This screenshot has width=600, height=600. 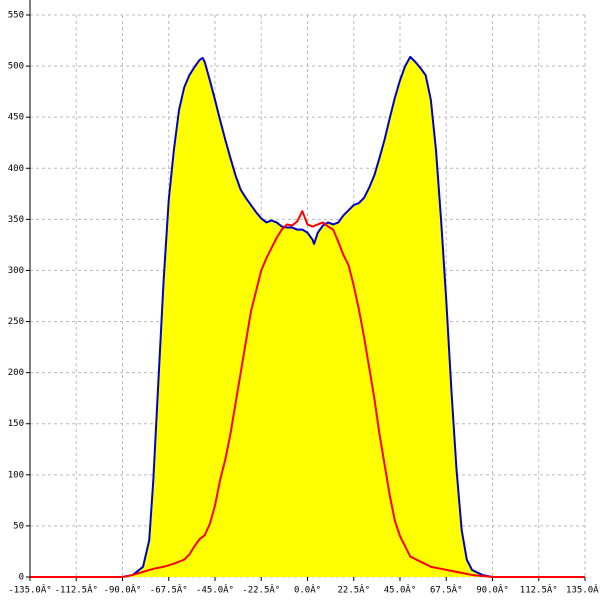 What do you see at coordinates (446, 590) in the screenshot?
I see `x-tick-label: 67.5Â°` at bounding box center [446, 590].